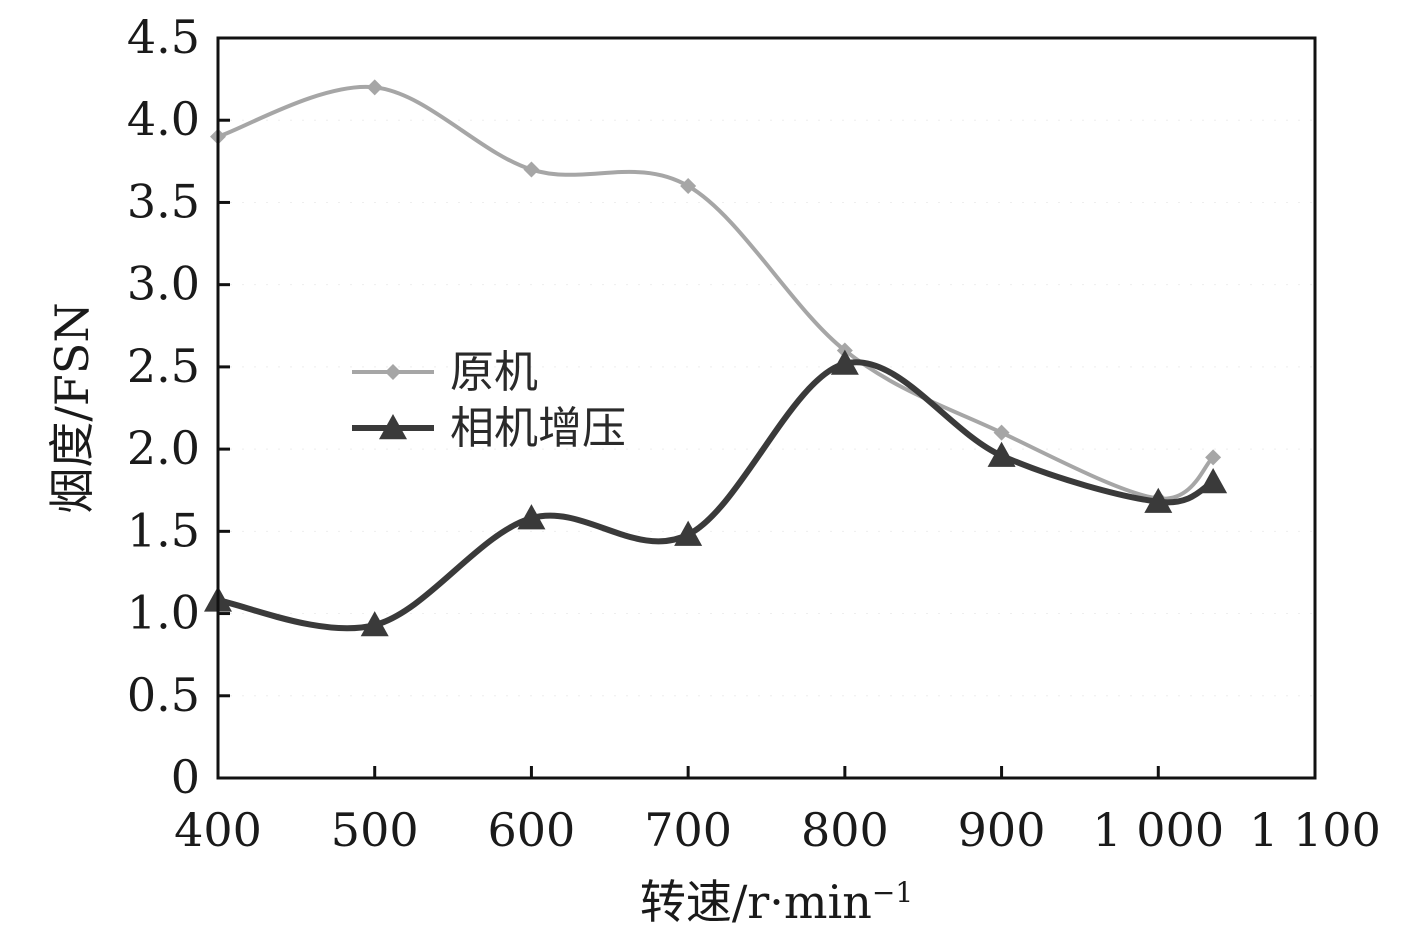 The image size is (1417, 945). What do you see at coordinates (756, 902) in the screenshot?
I see `x-axis-title-main: 转速/r·min` at bounding box center [756, 902].